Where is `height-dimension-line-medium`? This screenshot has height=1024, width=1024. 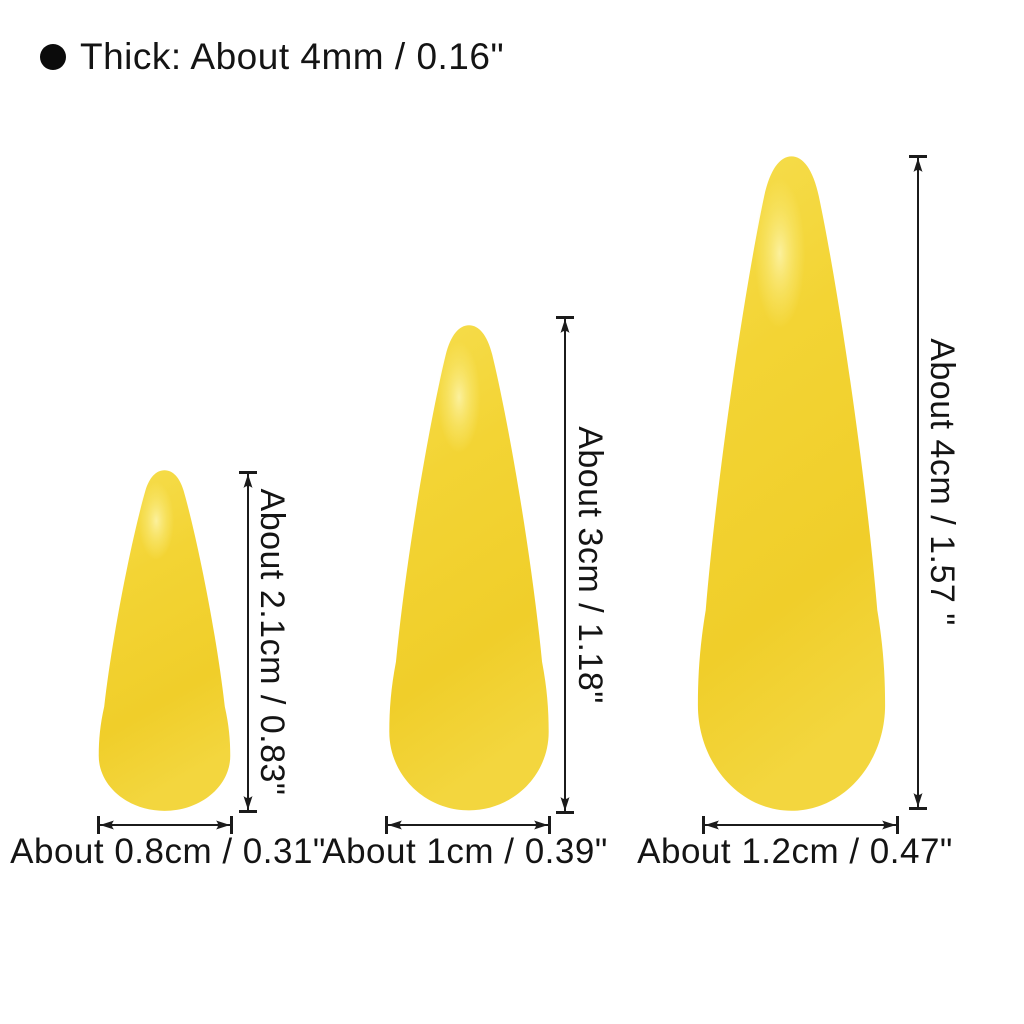
height-dimension-line-medium is located at coordinates (565, 565).